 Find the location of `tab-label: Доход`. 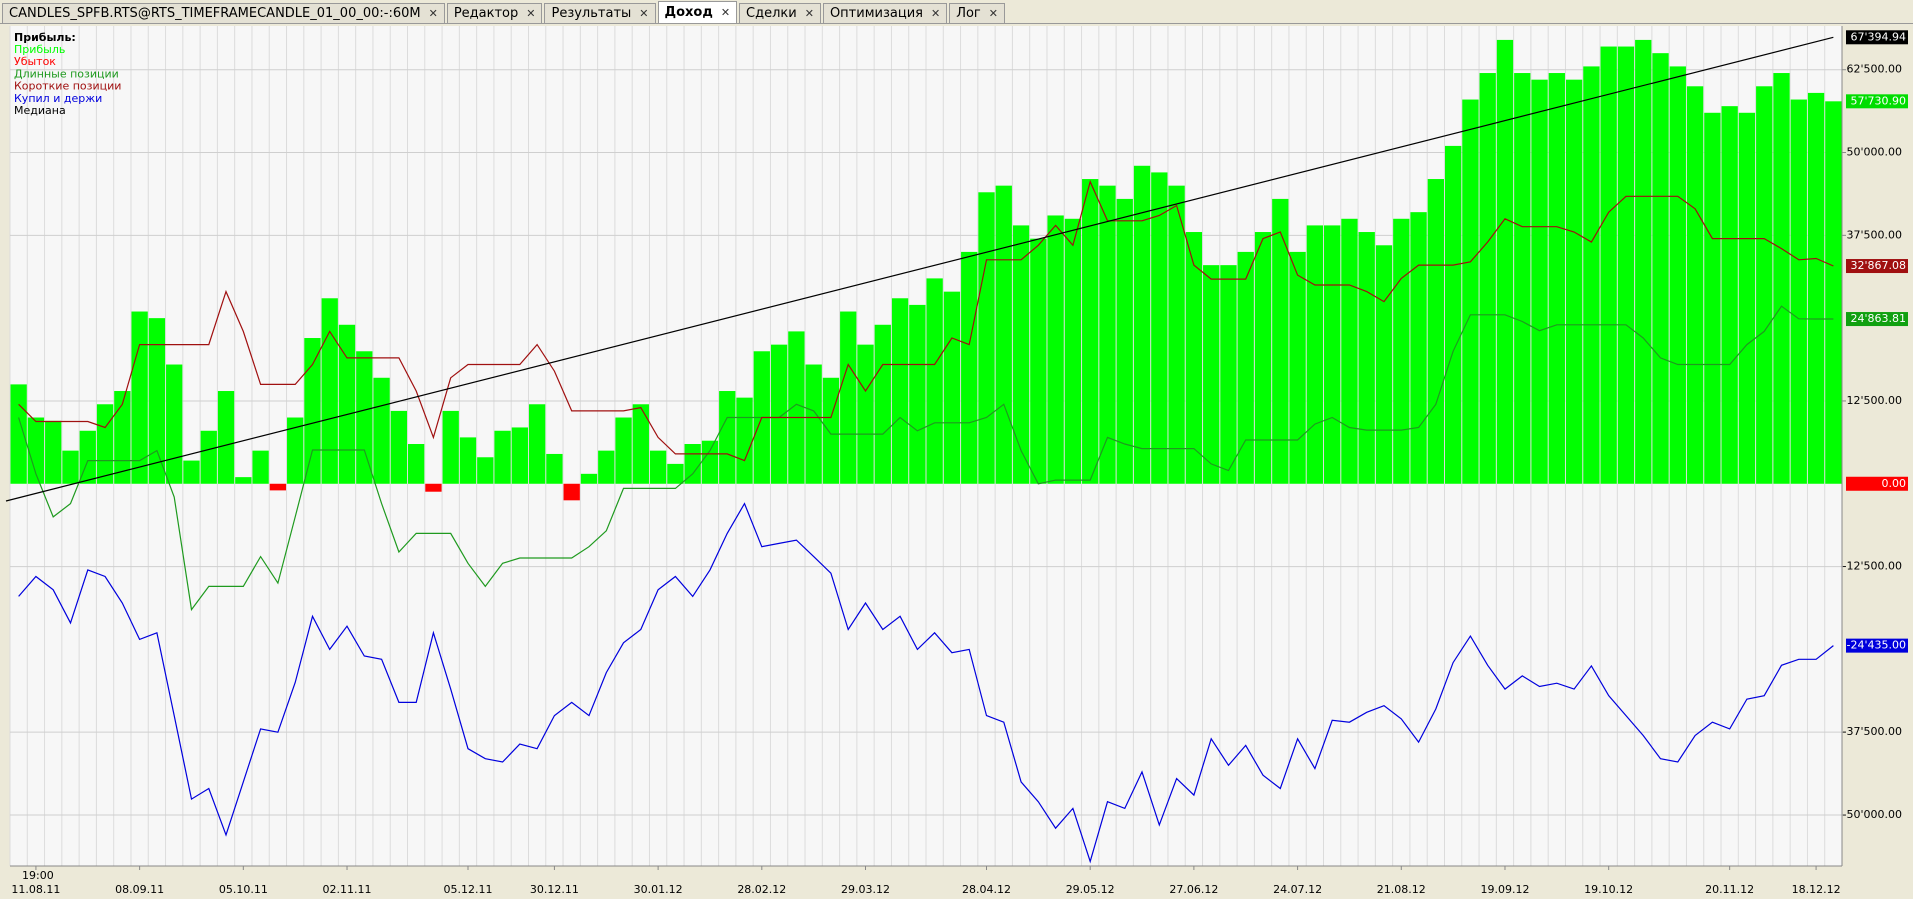

tab-label: Доход is located at coordinates (688, 12).